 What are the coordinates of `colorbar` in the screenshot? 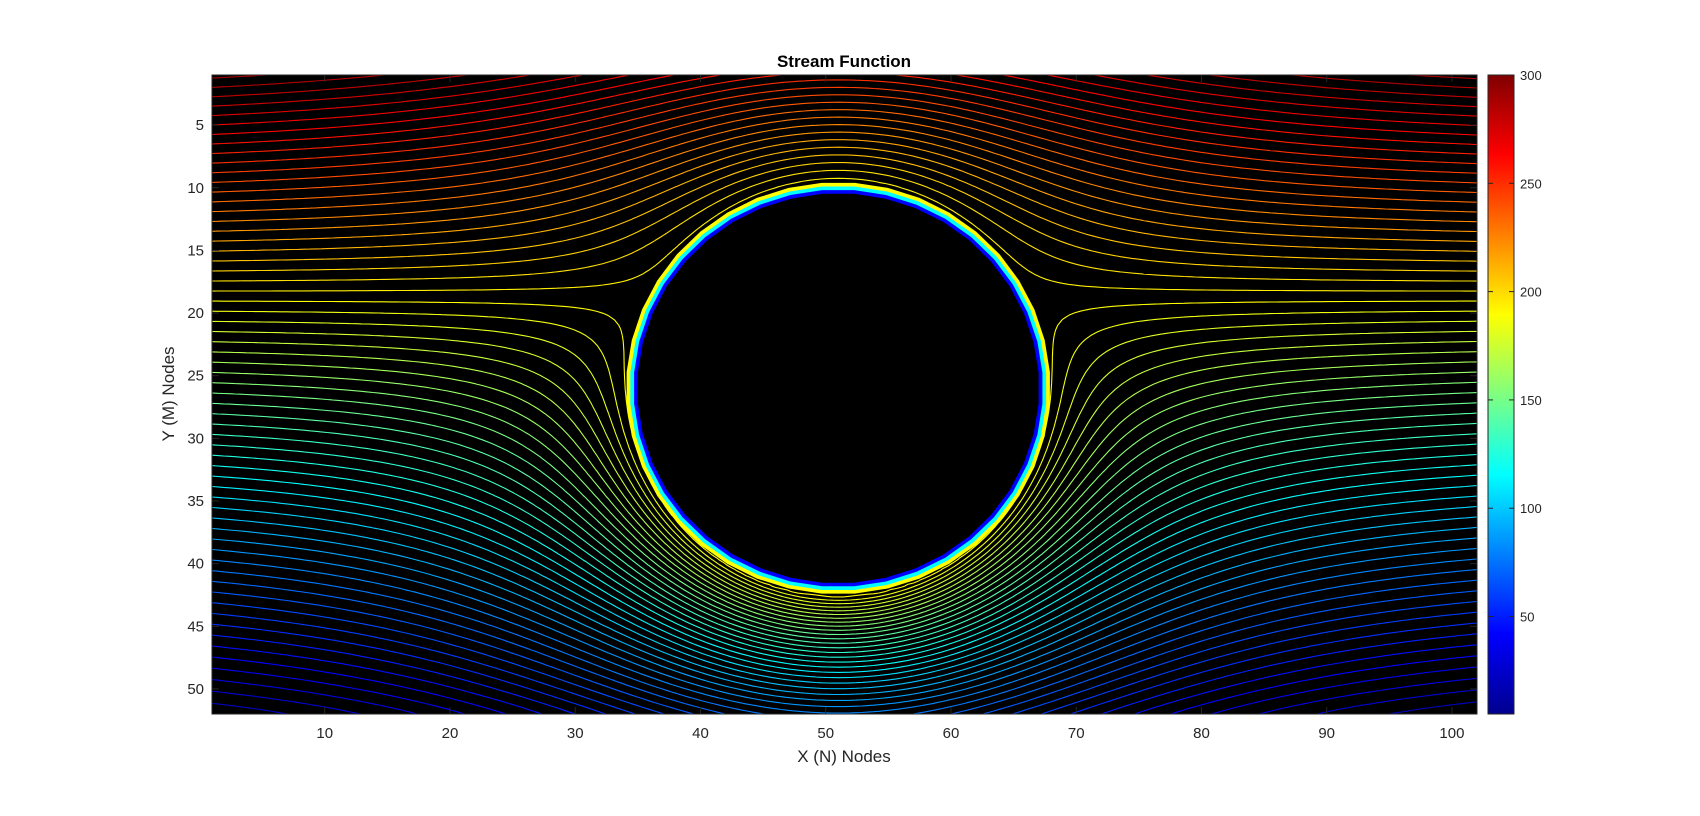 It's located at (1501, 394).